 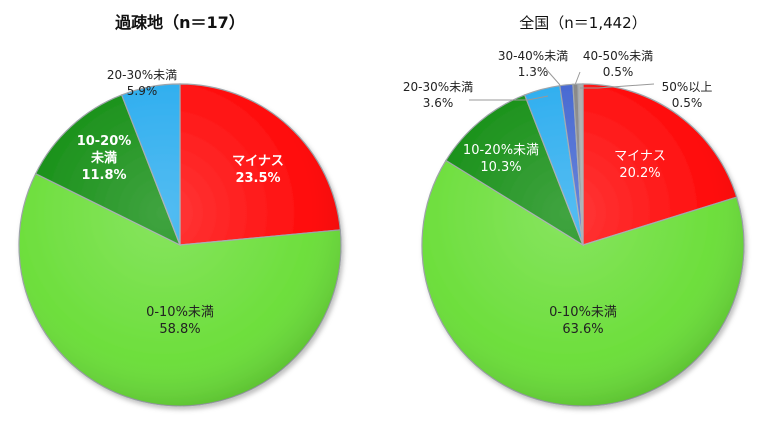 What do you see at coordinates (533, 72) in the screenshot?
I see `slice-label-line-national-4-1: 1.3%` at bounding box center [533, 72].